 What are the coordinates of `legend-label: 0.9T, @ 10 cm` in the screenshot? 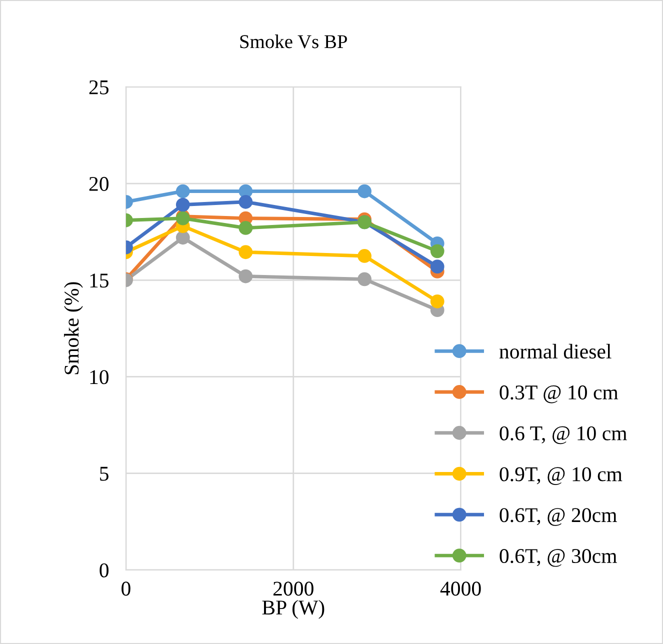 It's located at (561, 476).